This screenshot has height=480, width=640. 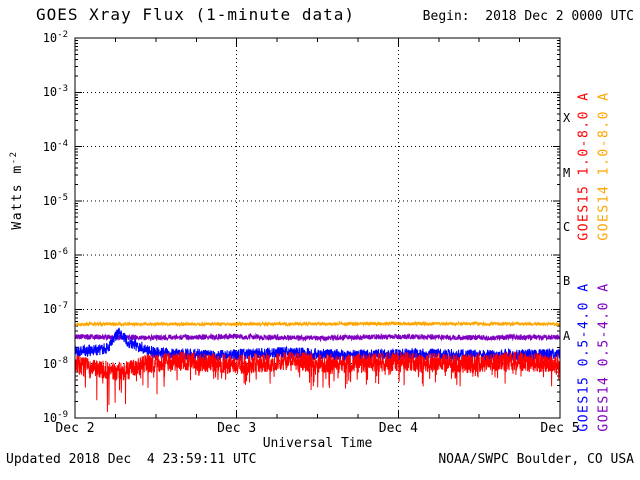 What do you see at coordinates (567, 281) in the screenshot?
I see `flare-class-label-B: B` at bounding box center [567, 281].